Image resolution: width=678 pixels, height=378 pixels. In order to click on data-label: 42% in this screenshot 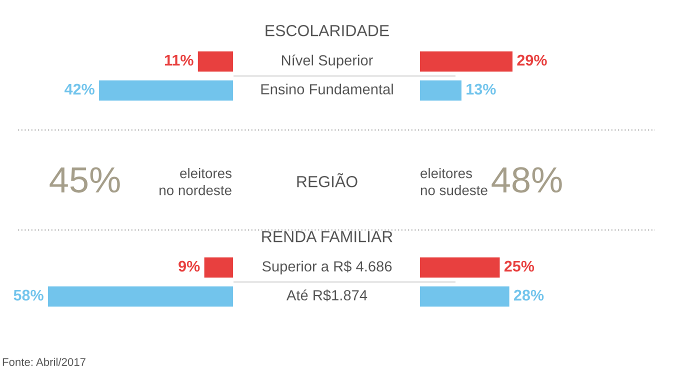, I will do `click(79, 89)`.